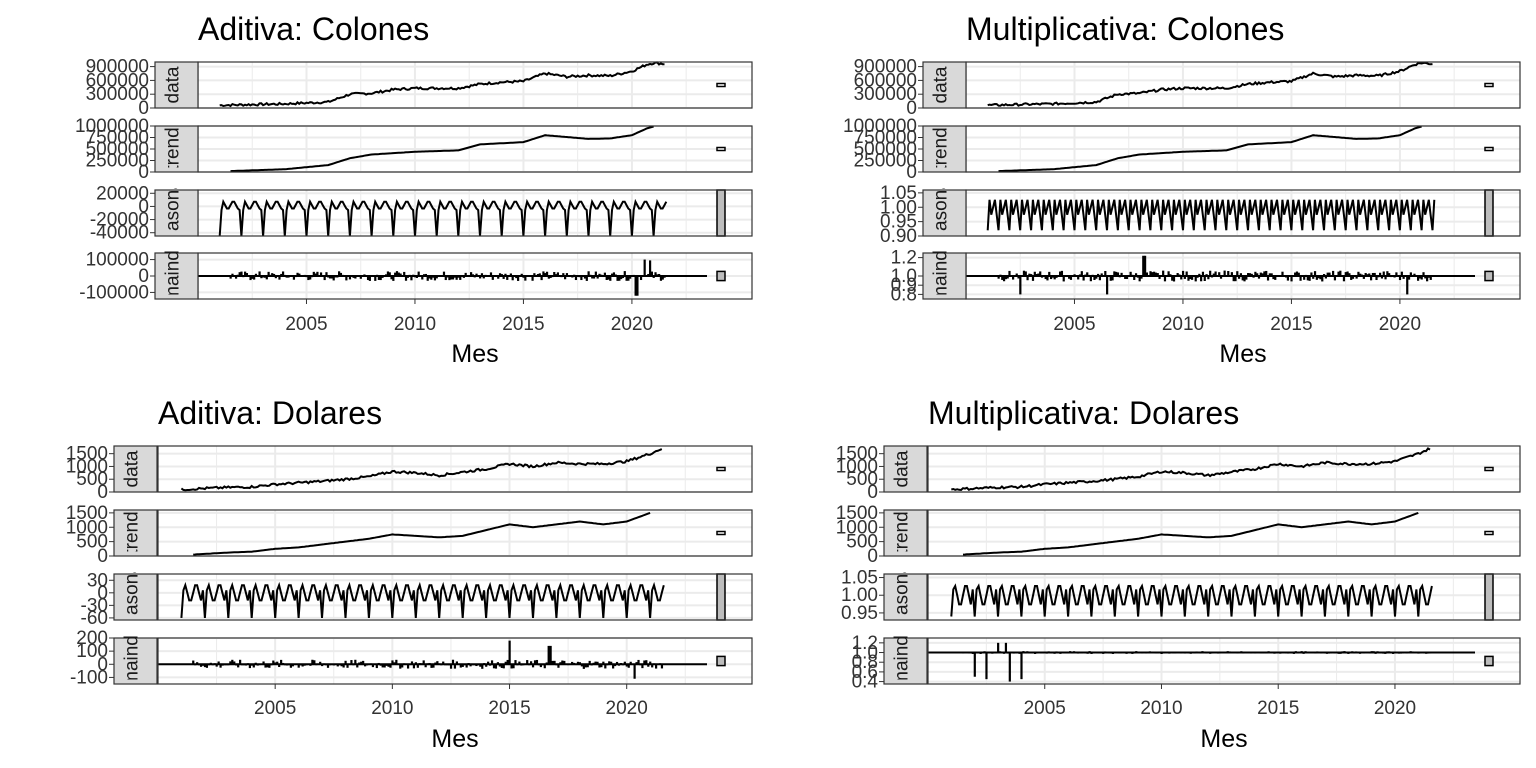  I want to click on y-tick-label: 1.00, so click(898, 207).